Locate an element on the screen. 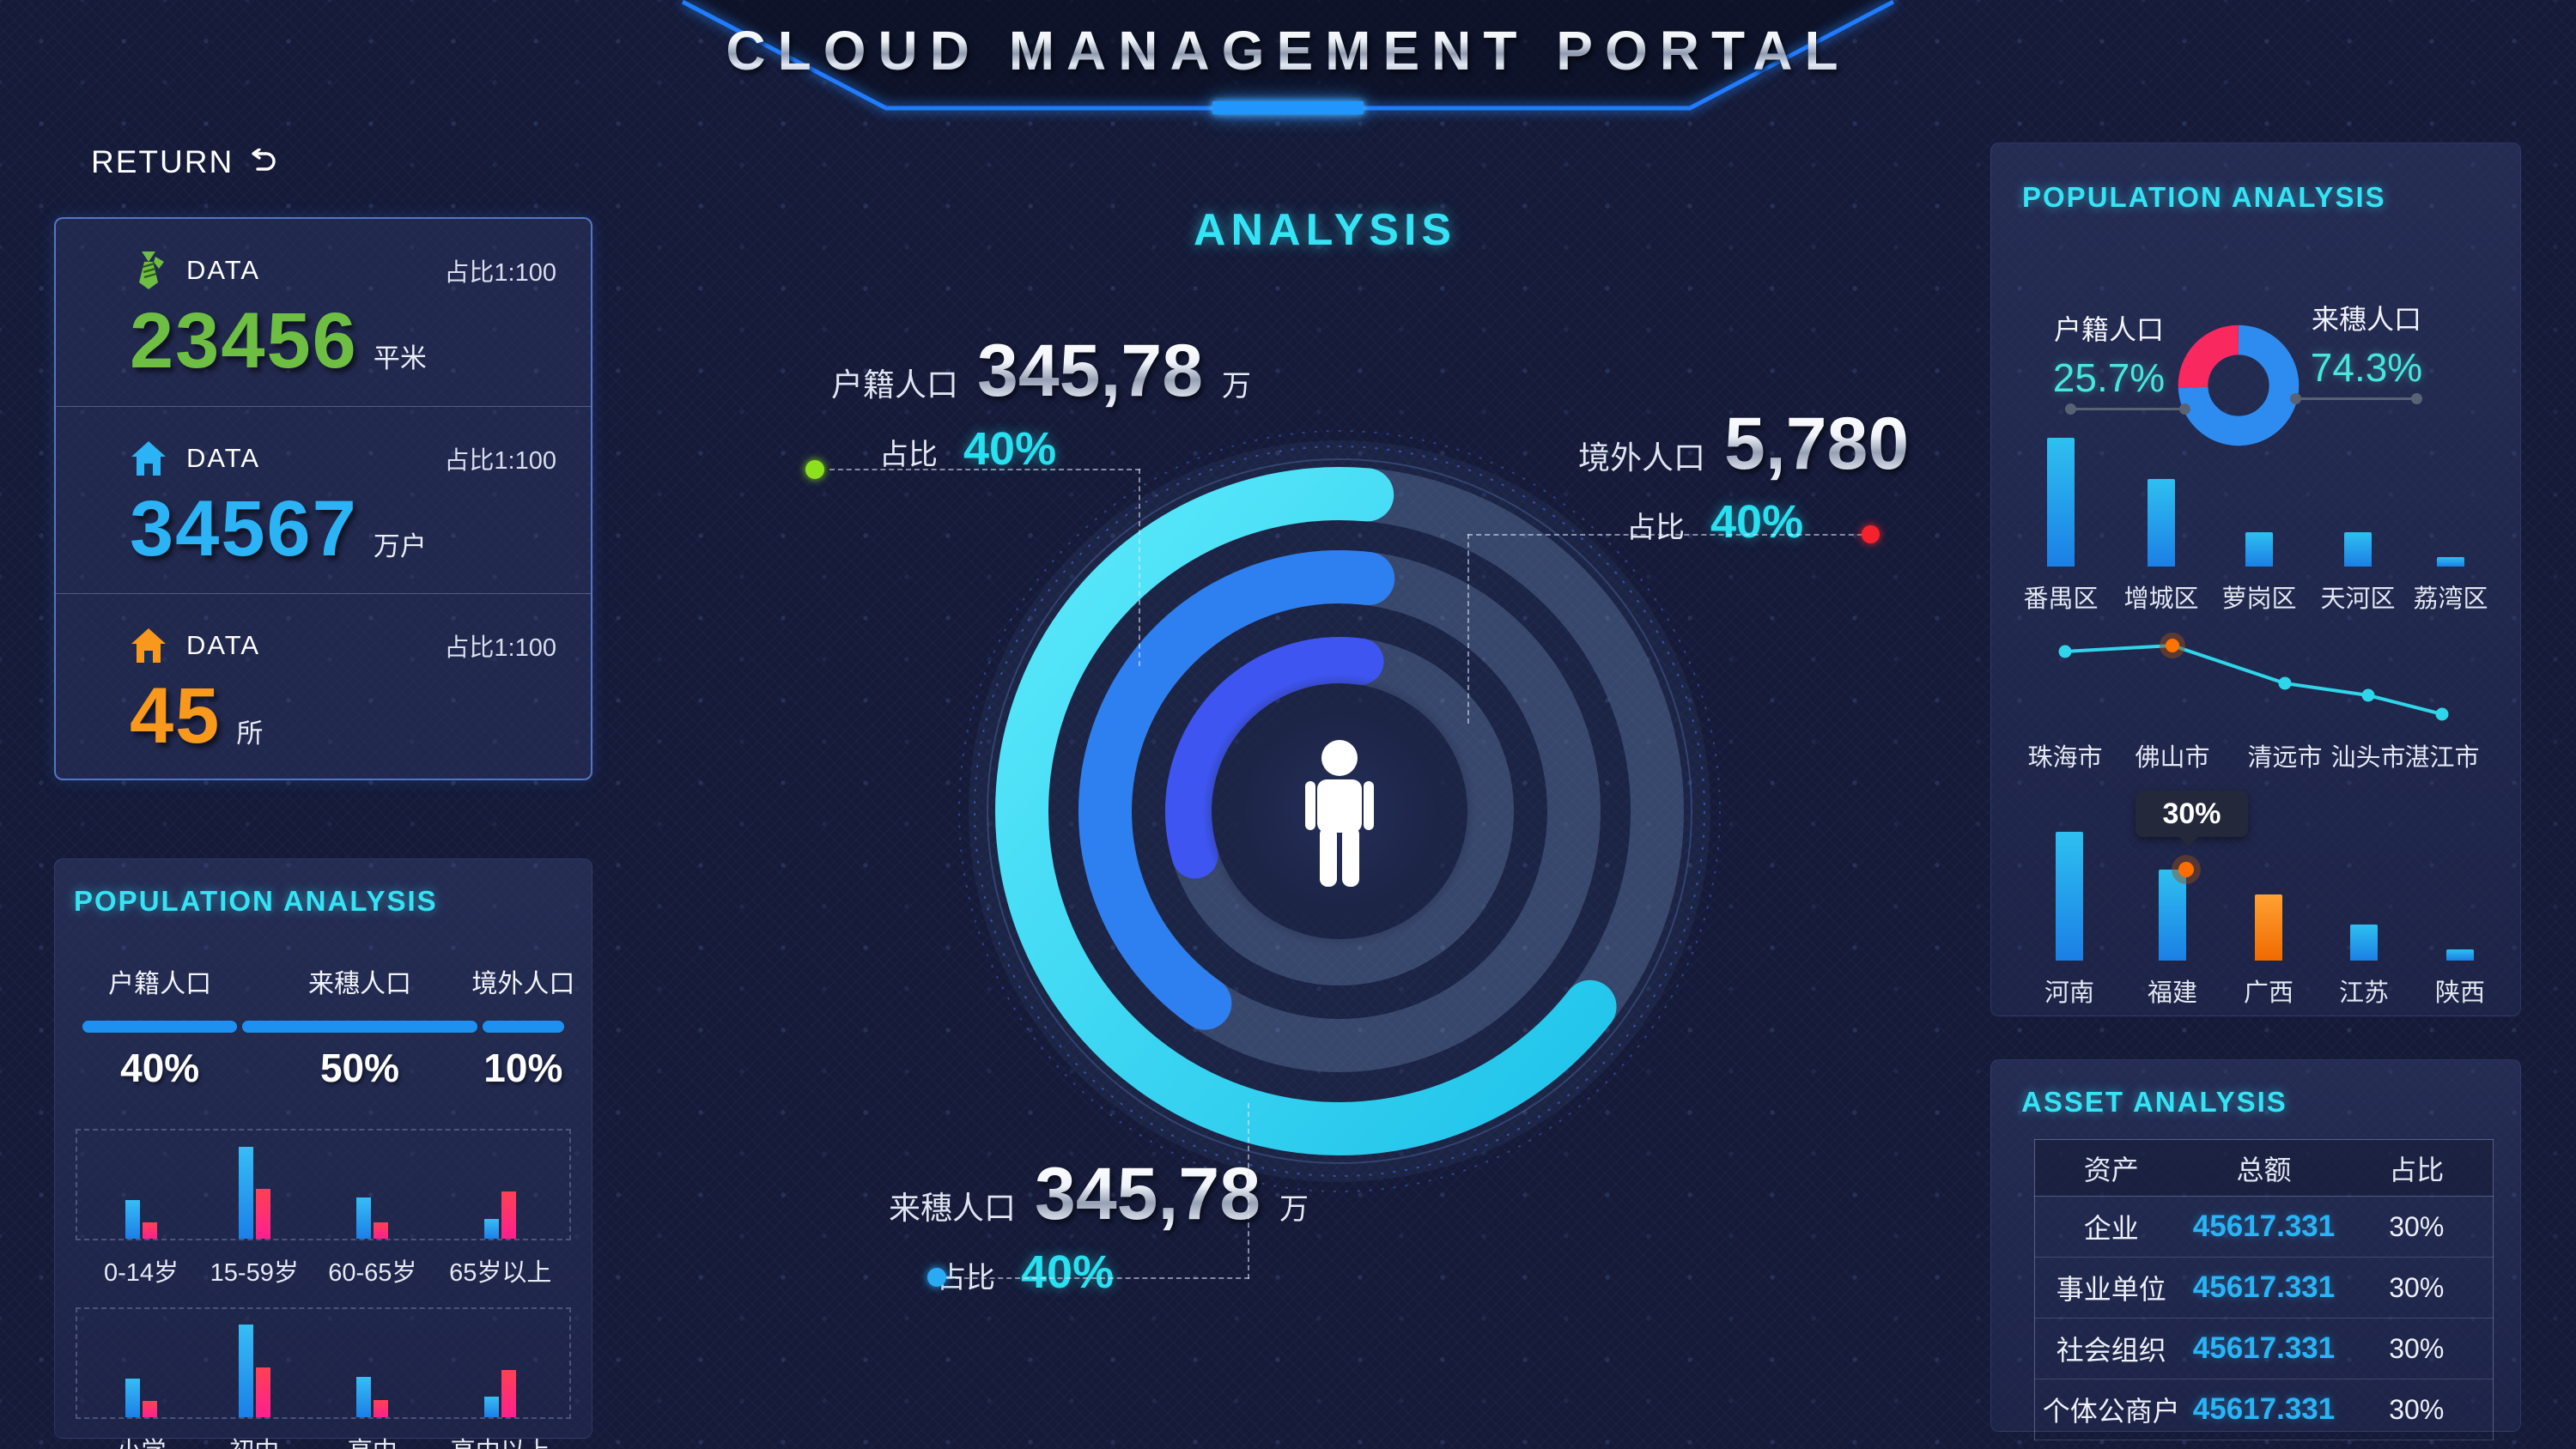 The image size is (2576, 1449). return-label: RETURN is located at coordinates (162, 161).